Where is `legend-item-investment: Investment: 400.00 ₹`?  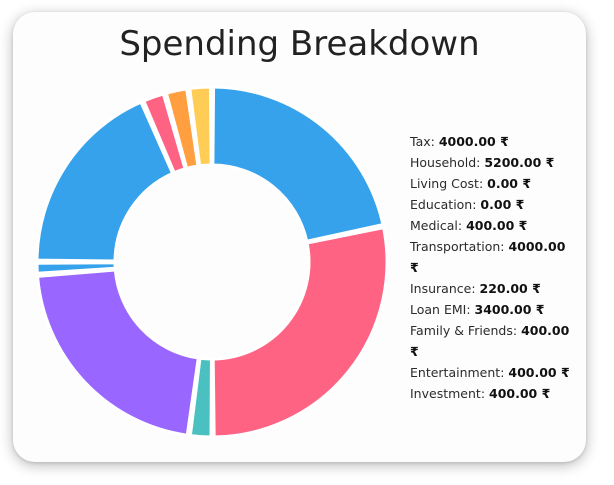
legend-item-investment: Investment: 400.00 ₹ is located at coordinates (493, 393).